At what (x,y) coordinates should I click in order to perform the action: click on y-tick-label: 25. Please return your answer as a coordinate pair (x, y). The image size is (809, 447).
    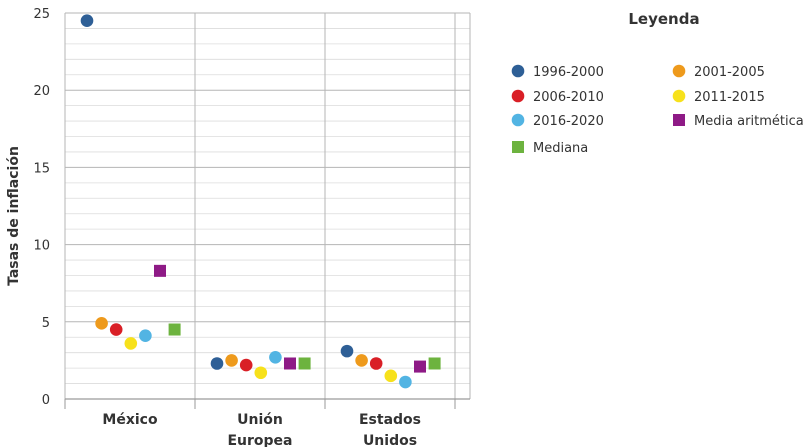
    Looking at the image, I should click on (41, 14).